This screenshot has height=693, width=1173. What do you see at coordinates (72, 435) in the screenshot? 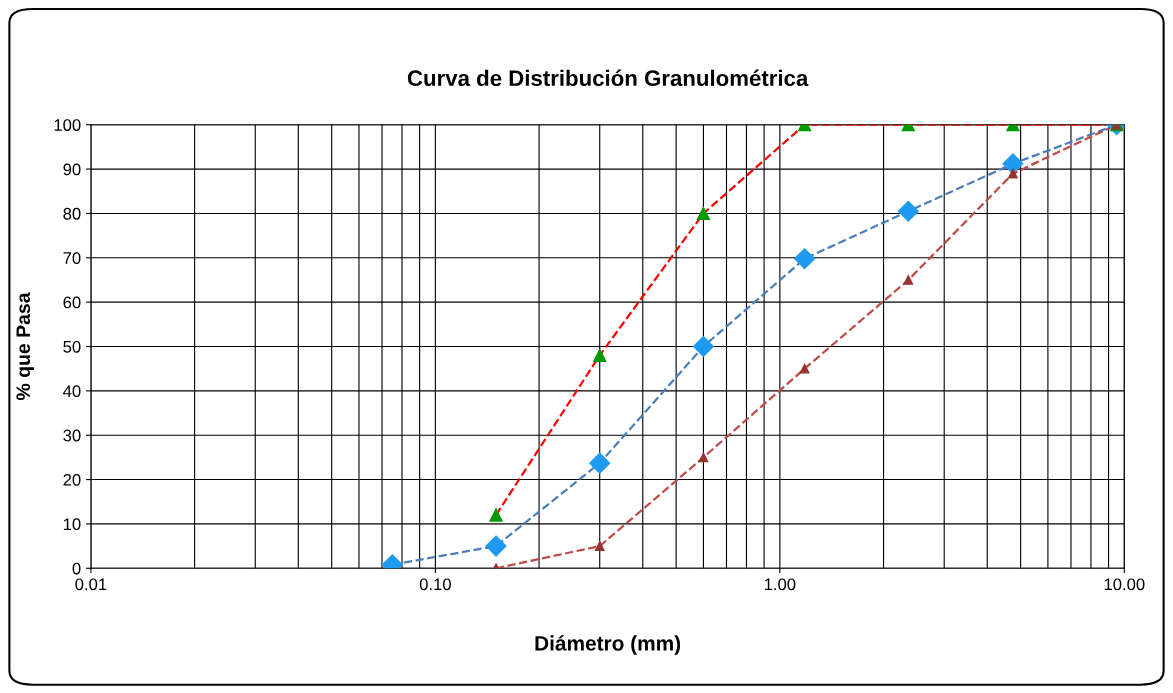
I see `y-tick-label: 30` at bounding box center [72, 435].